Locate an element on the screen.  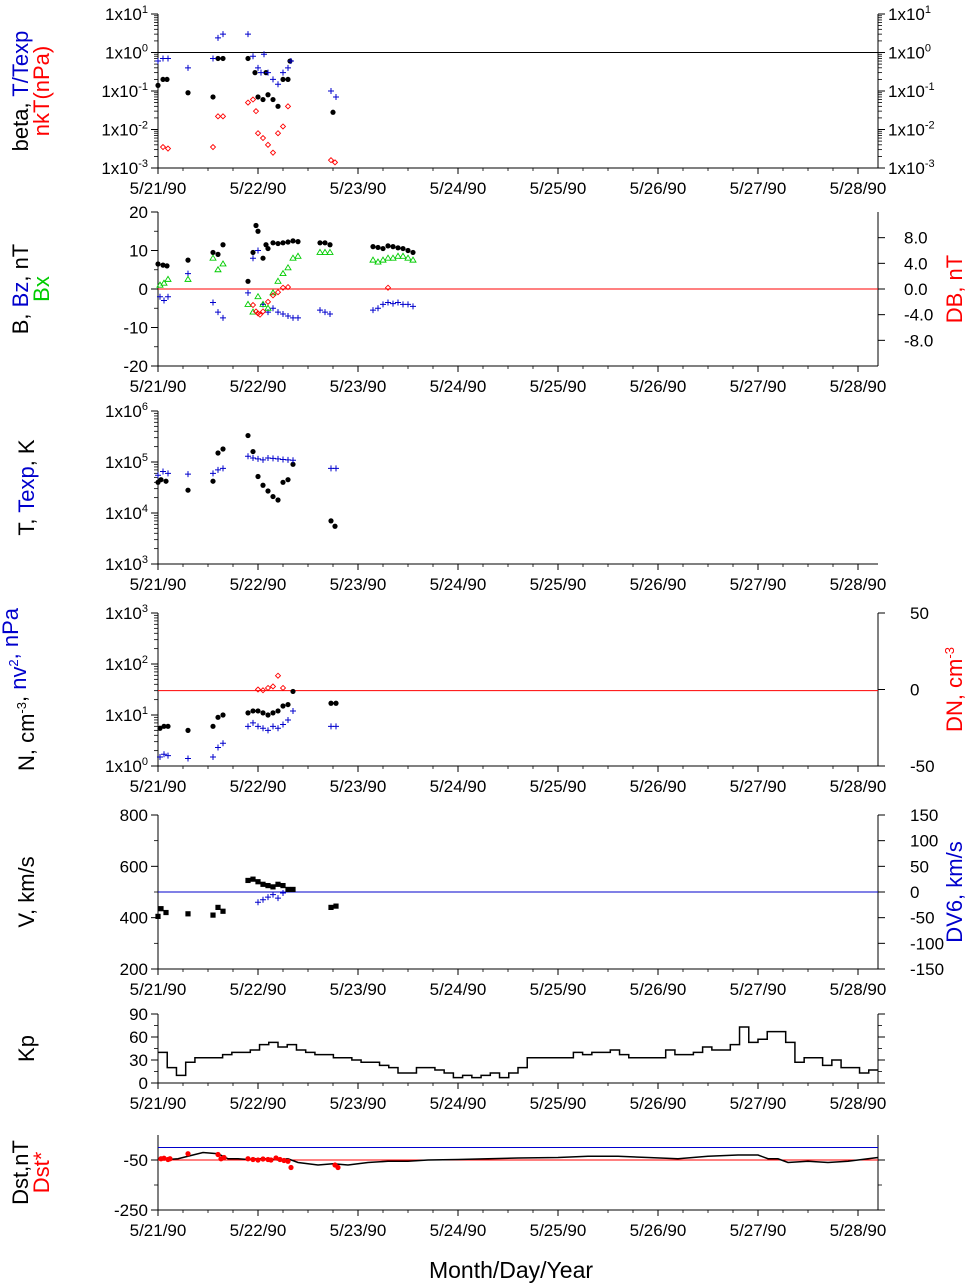
right-axis-label: DN, cm-3 is located at coordinates (954, 689).